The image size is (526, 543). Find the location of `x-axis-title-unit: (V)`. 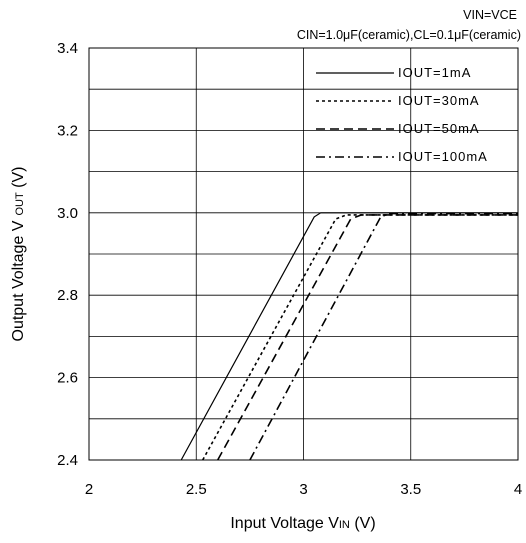

x-axis-title-unit: (V) is located at coordinates (363, 523).